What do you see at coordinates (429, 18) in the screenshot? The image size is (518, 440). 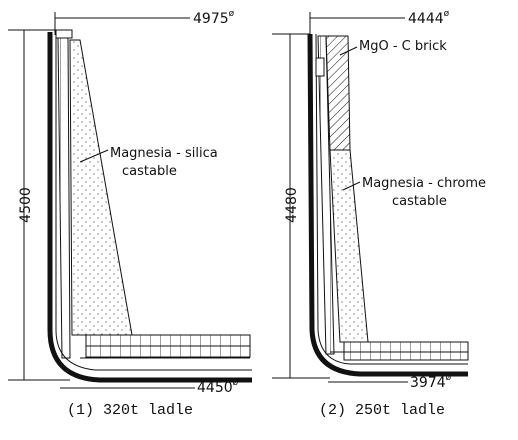 I see `top-diameter: 4444ø` at bounding box center [429, 18].